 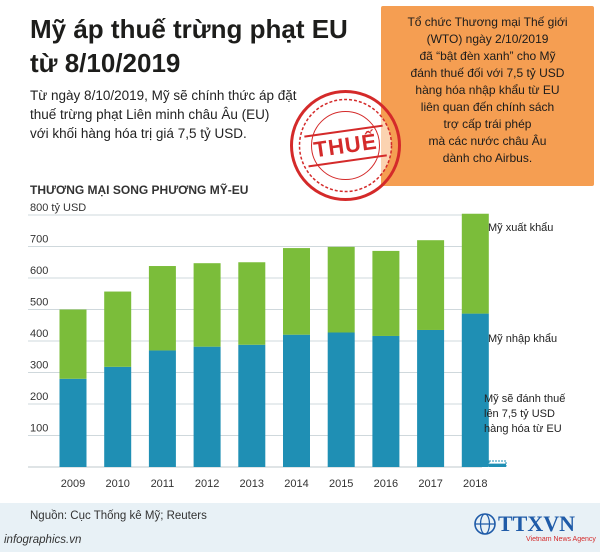 I want to click on callout-line: trợ cấp trái phép, so click(x=487, y=124).